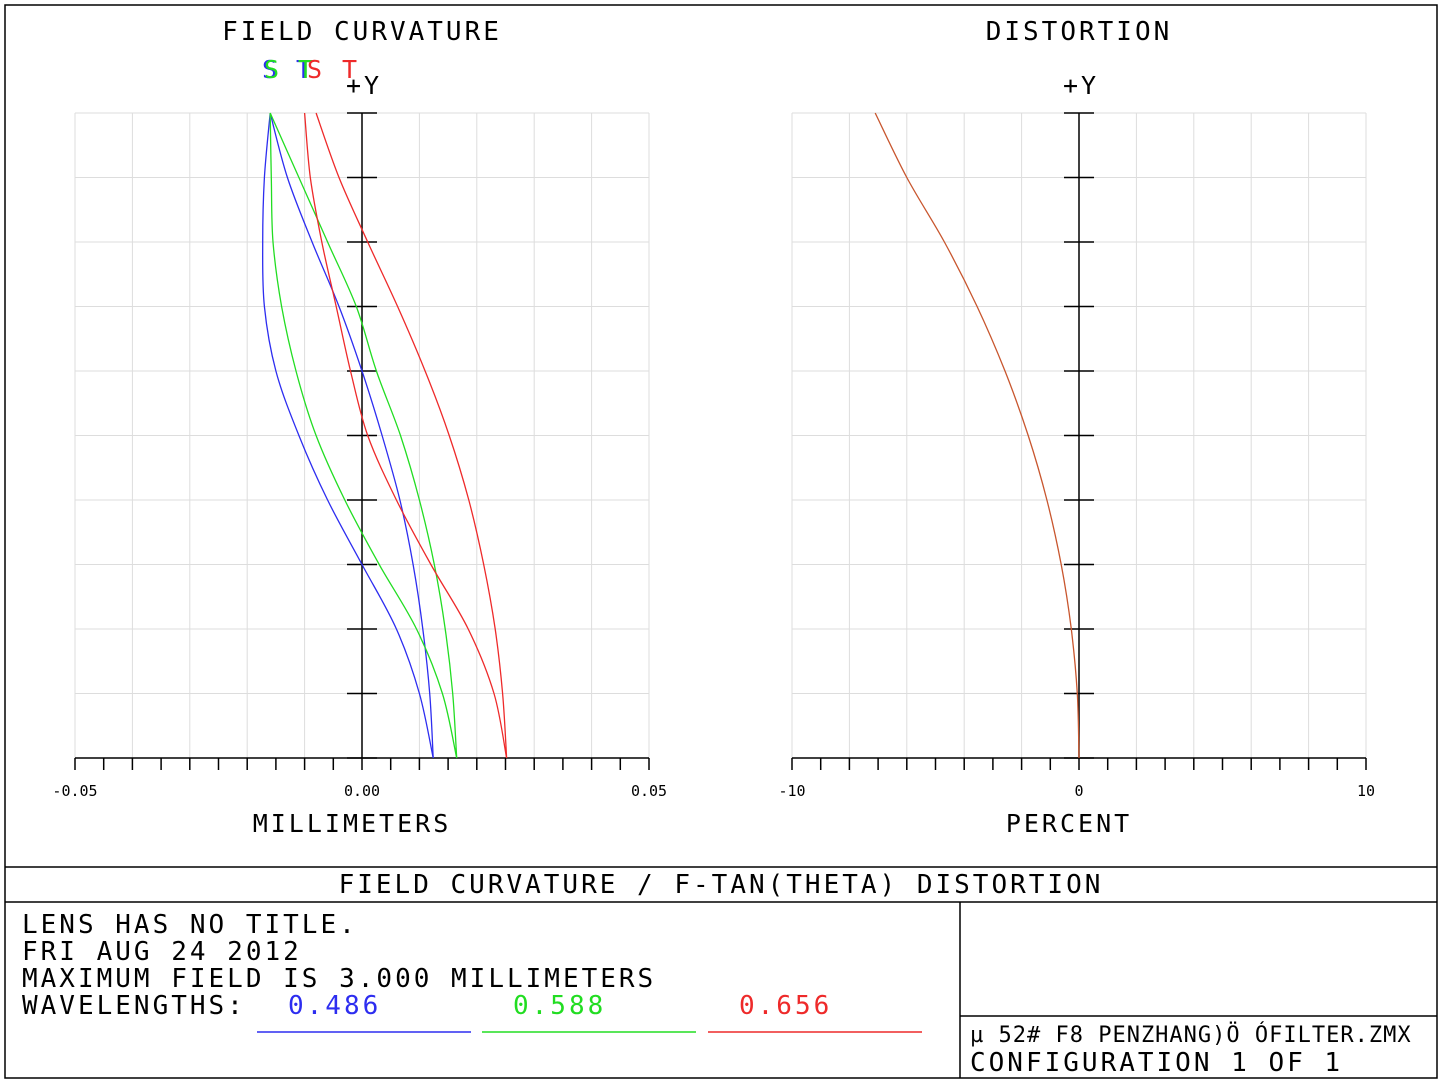  Describe the element at coordinates (785, 1006) in the screenshot. I see `wavelength-value: 0.656` at that location.